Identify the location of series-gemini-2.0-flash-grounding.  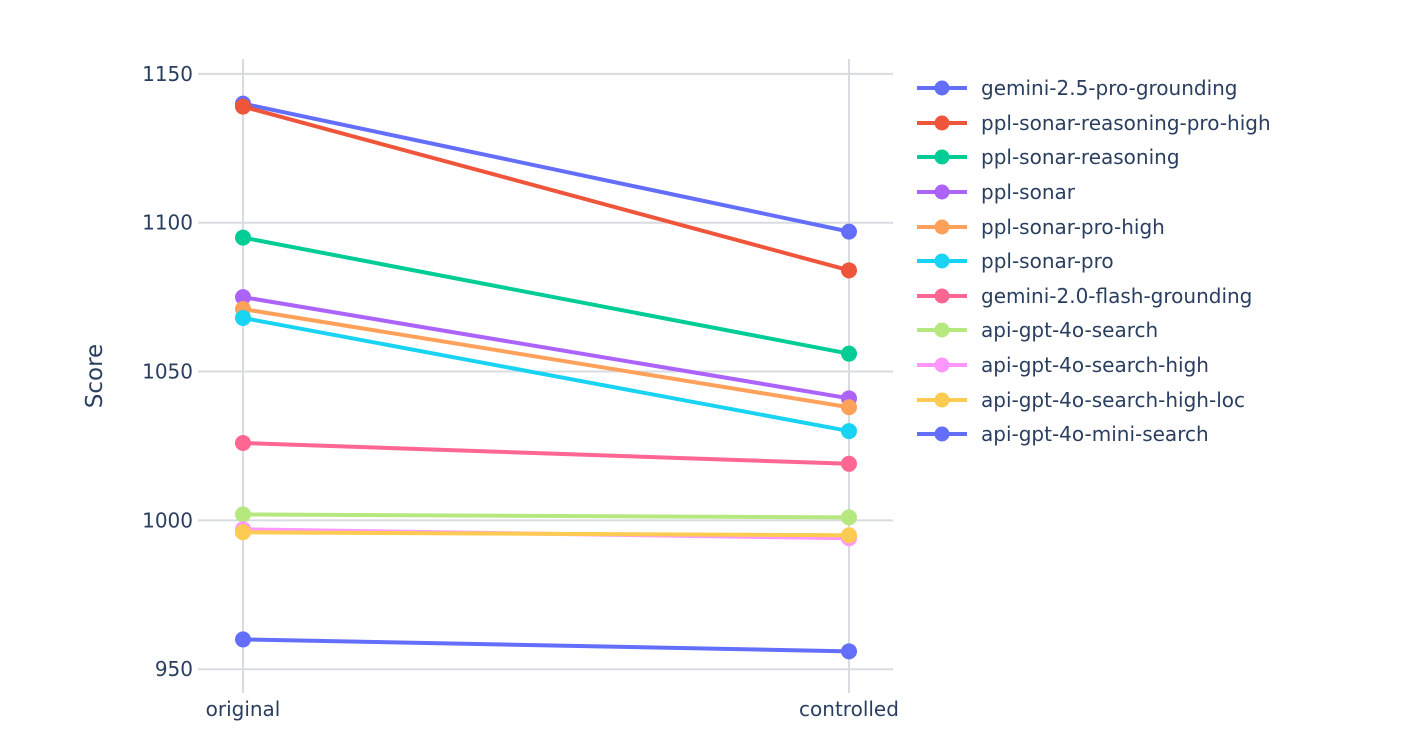
(546, 453).